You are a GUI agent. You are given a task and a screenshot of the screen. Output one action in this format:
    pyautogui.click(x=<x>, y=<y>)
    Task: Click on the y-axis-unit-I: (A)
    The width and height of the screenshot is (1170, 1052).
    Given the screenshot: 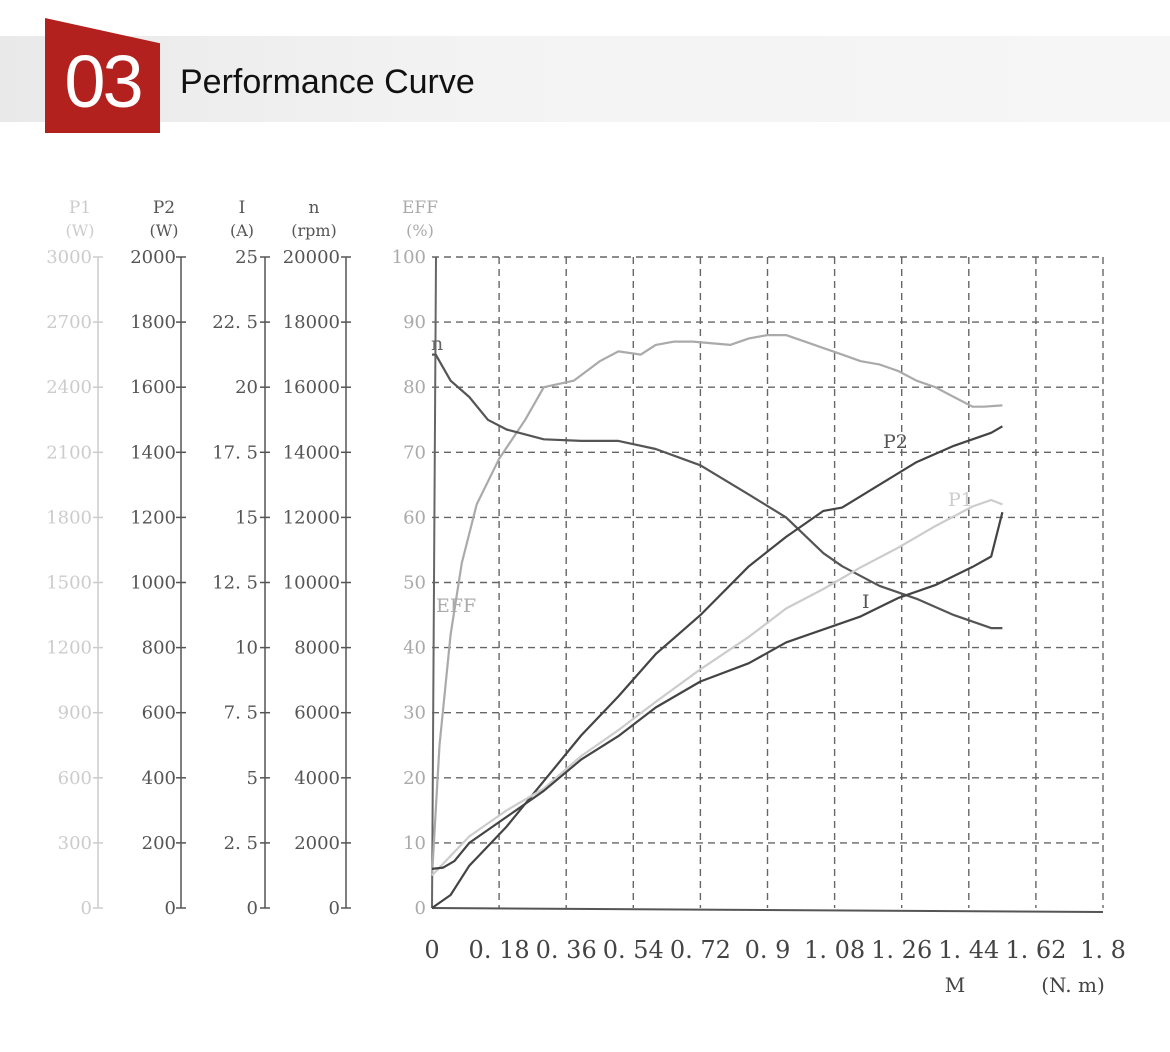 What is the action you would take?
    pyautogui.click(x=242, y=230)
    